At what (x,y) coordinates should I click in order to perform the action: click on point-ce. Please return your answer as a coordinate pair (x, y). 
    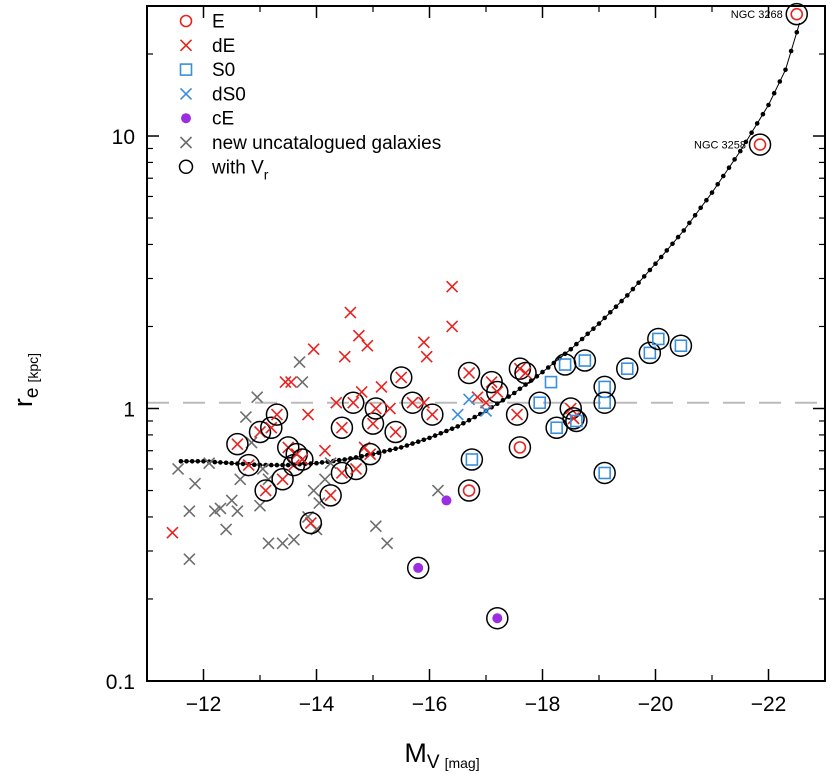
    Looking at the image, I should click on (446, 500).